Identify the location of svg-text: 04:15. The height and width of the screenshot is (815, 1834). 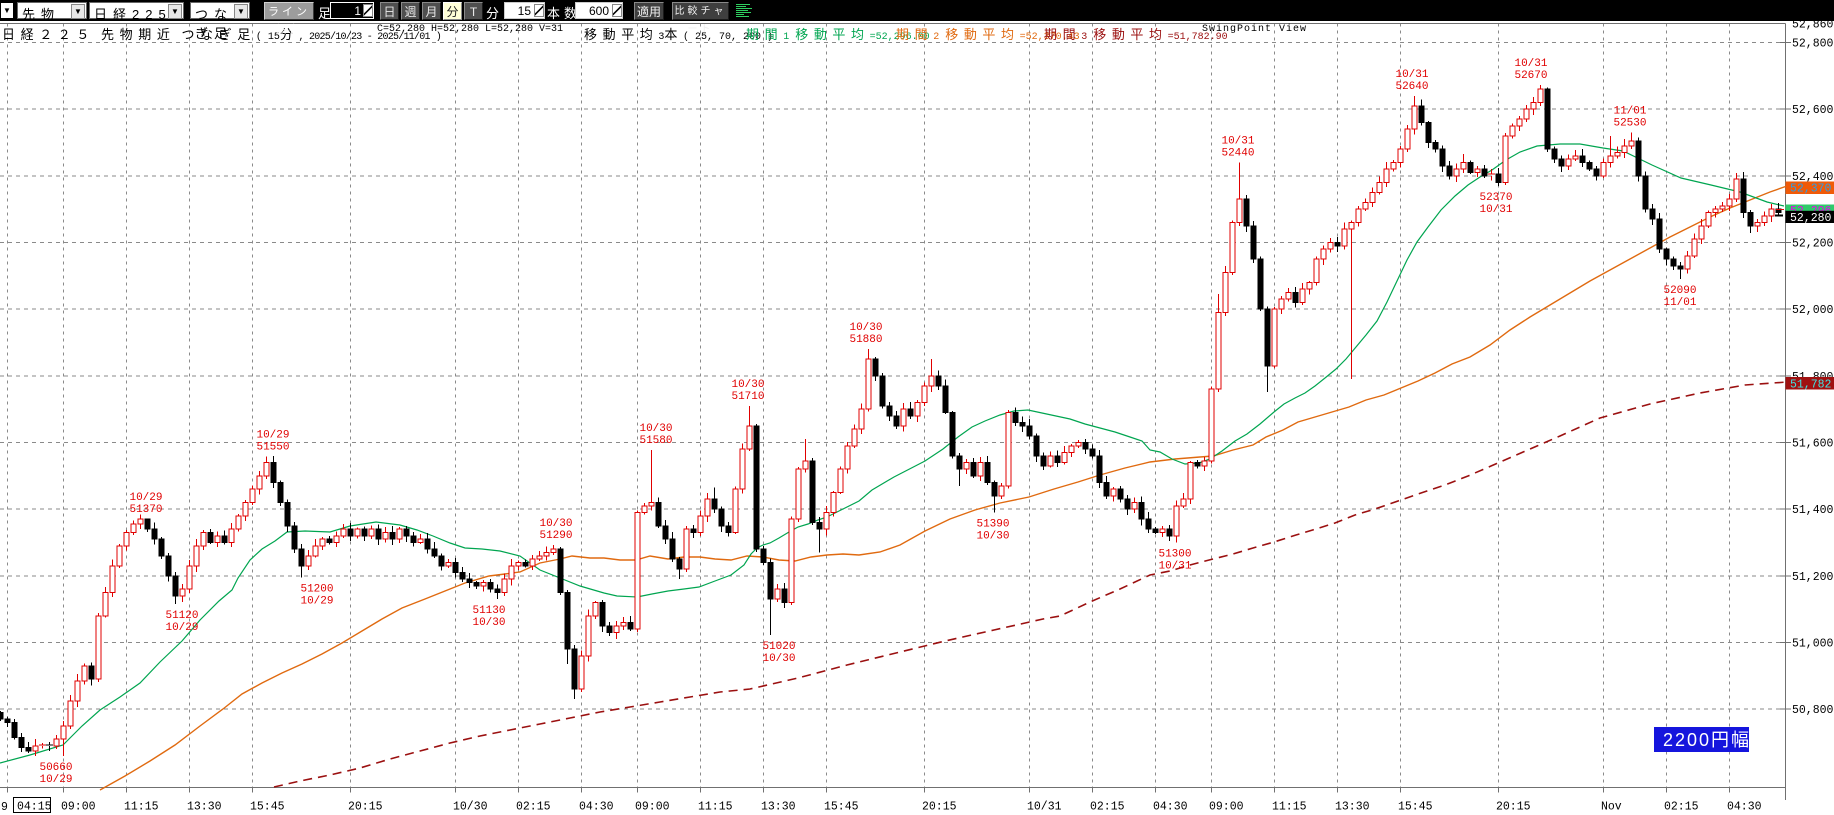
(34, 807).